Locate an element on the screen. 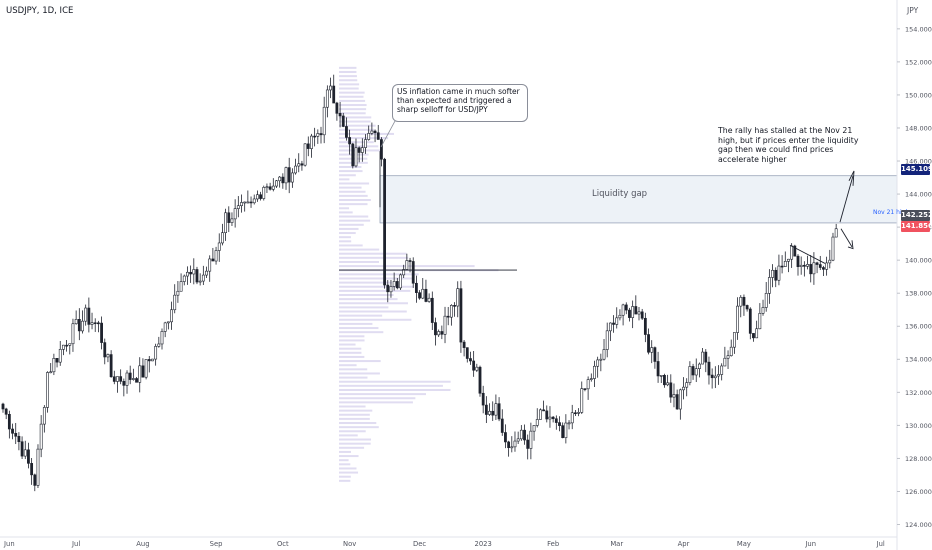 This screenshot has width=932, height=550. liquidity-gap-label: Liquidity gap is located at coordinates (620, 194).